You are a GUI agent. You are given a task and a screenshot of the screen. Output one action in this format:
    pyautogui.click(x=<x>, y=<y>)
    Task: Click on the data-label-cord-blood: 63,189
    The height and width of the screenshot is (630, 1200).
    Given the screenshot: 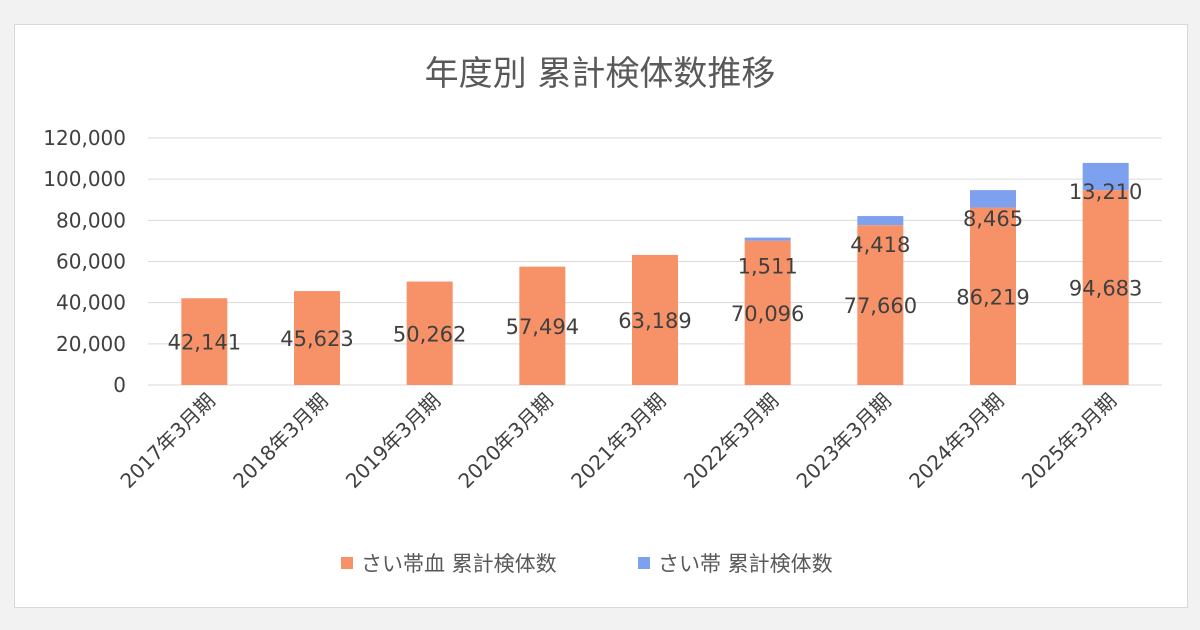 What is the action you would take?
    pyautogui.click(x=654, y=321)
    